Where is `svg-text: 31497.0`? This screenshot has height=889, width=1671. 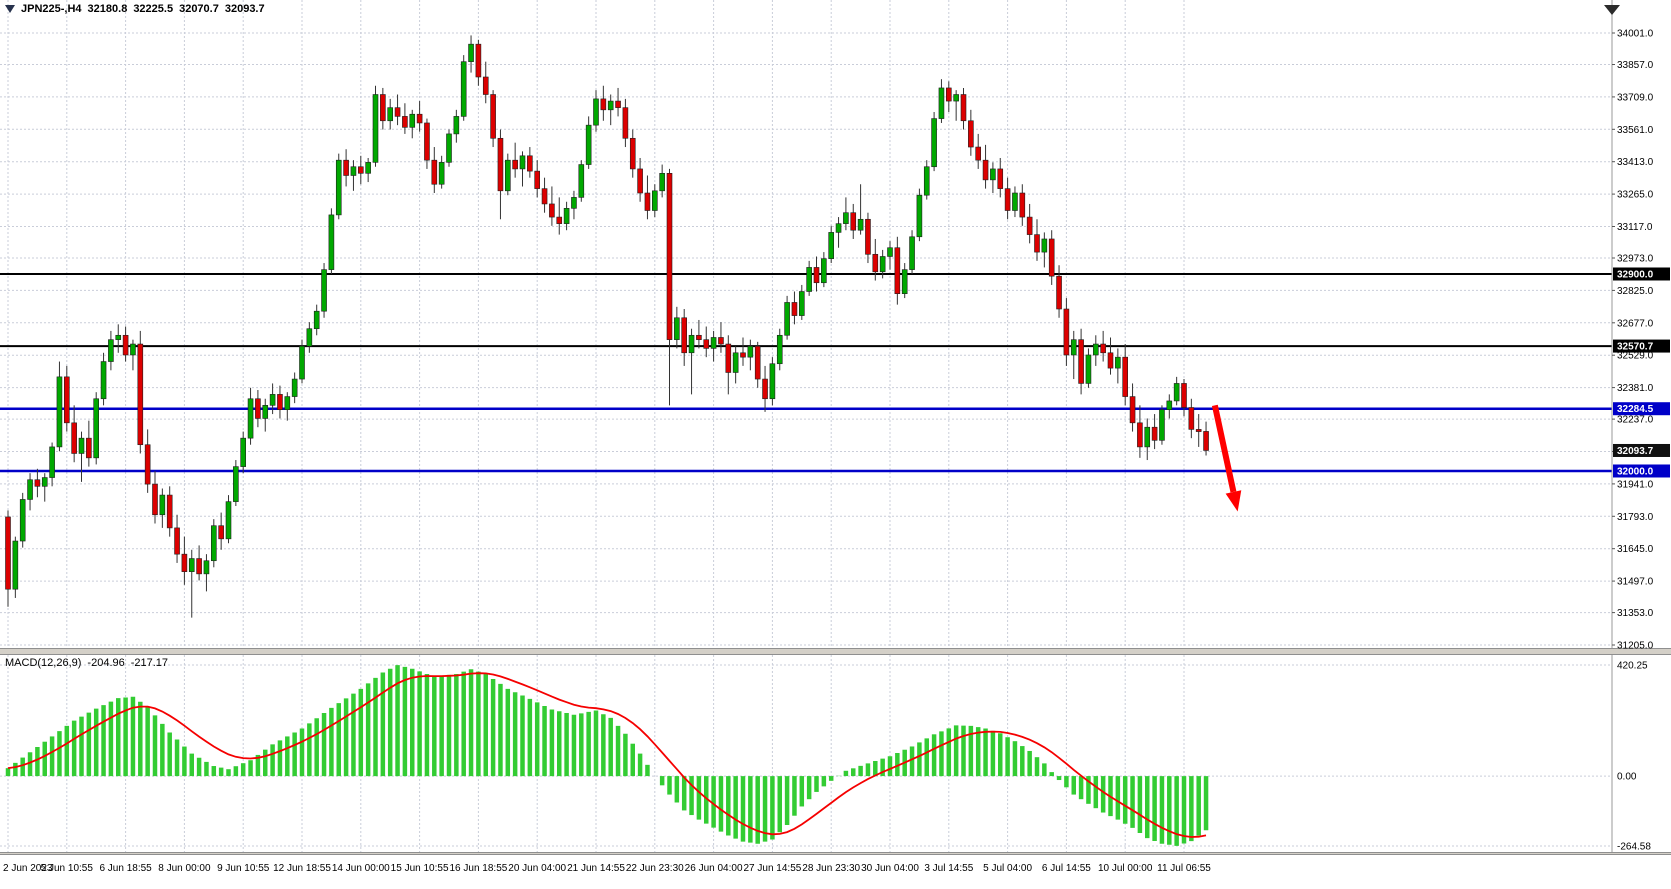
svg-text: 31497.0 is located at coordinates (1635, 582).